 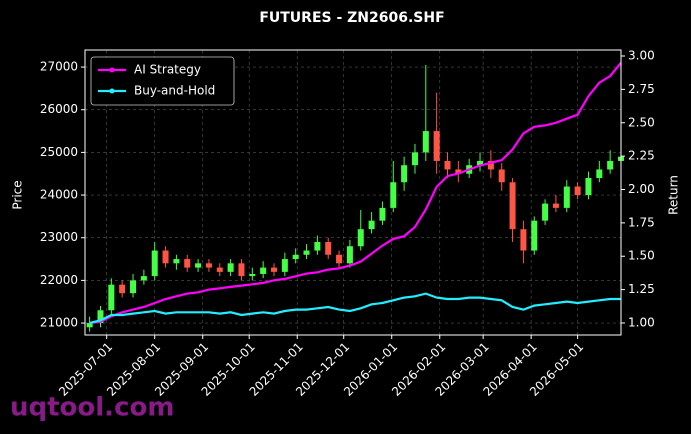 What do you see at coordinates (641, 89) in the screenshot?
I see `y2-tick-label: 2.75` at bounding box center [641, 89].